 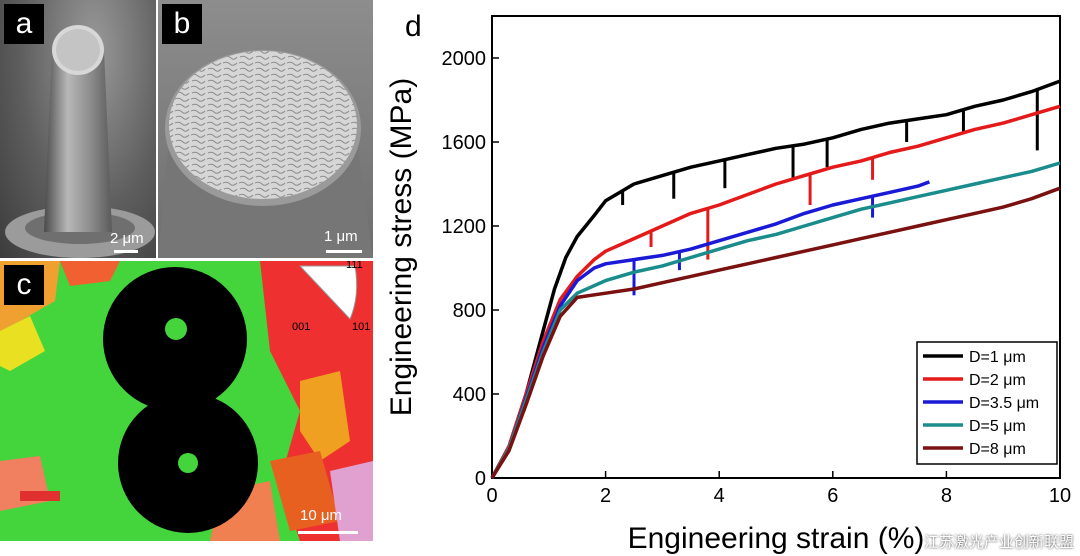 What do you see at coordinates (464, 59) in the screenshot?
I see `y-tick-label: 2000` at bounding box center [464, 59].